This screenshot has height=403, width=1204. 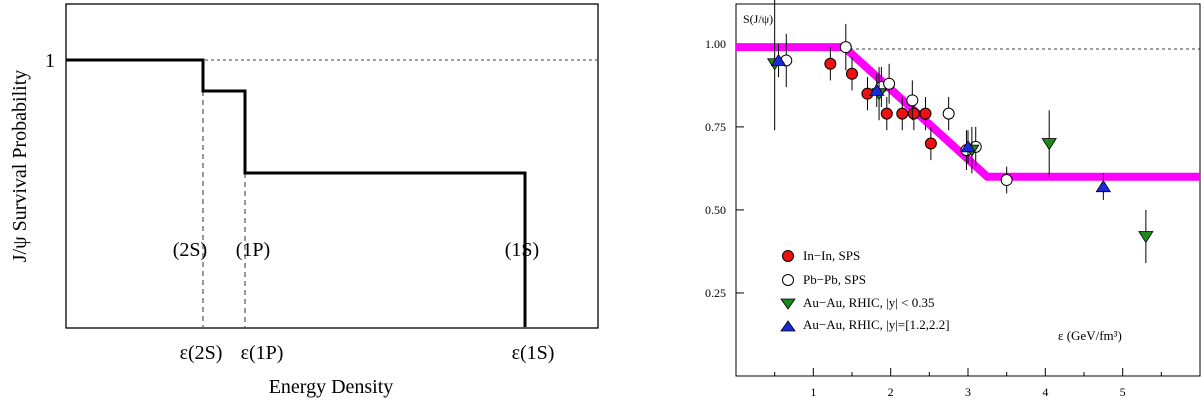 What do you see at coordinates (902, 113) in the screenshot?
I see `data-point-s0-p4` at bounding box center [902, 113].